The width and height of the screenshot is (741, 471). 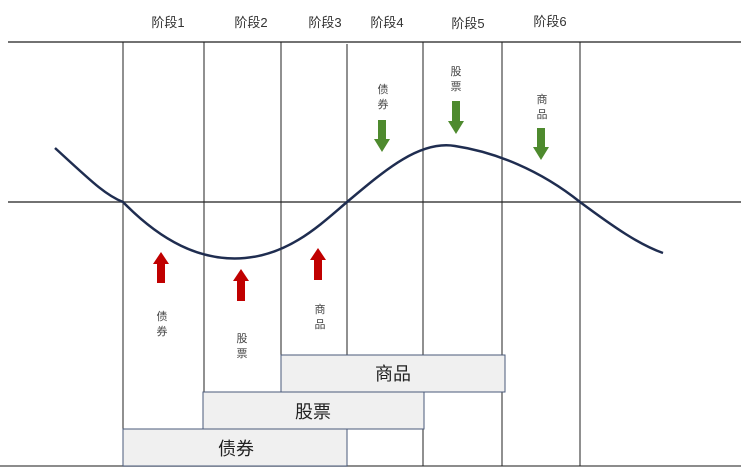 What do you see at coordinates (320, 316) in the screenshot?
I see `rising-label-commodity: 商品` at bounding box center [320, 316].